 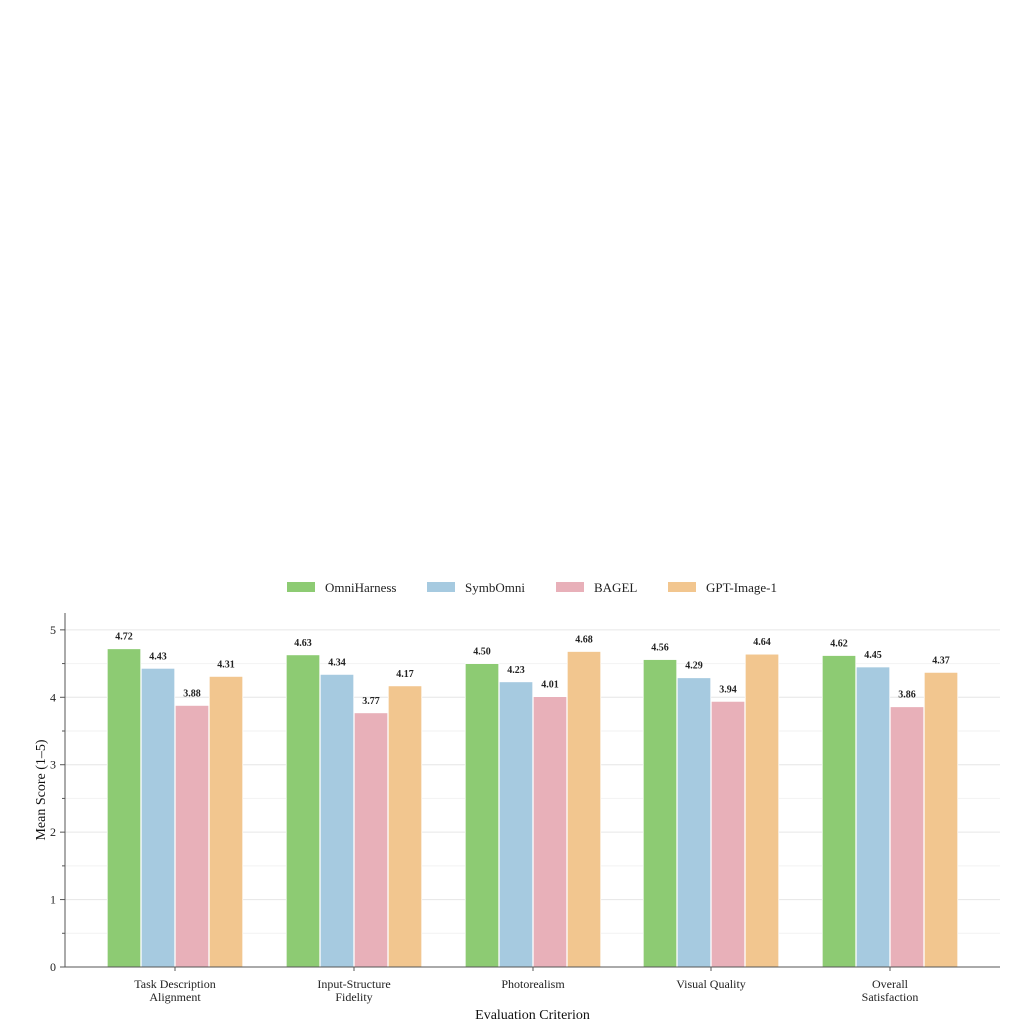 What do you see at coordinates (660, 648) in the screenshot?
I see `data-label: 4.56` at bounding box center [660, 648].